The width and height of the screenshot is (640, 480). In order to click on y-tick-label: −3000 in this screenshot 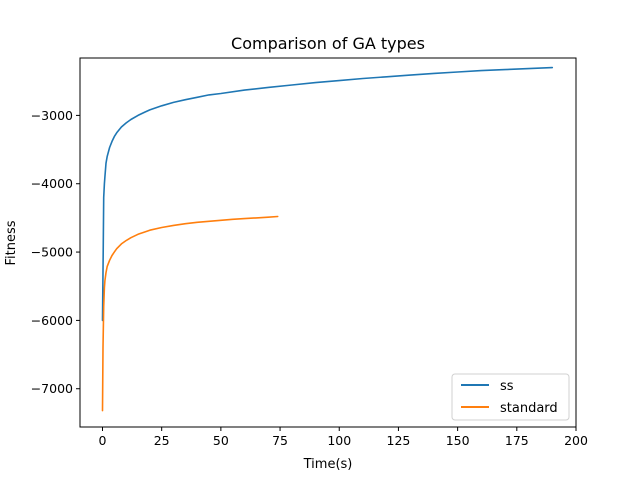, I will do `click(52, 115)`.